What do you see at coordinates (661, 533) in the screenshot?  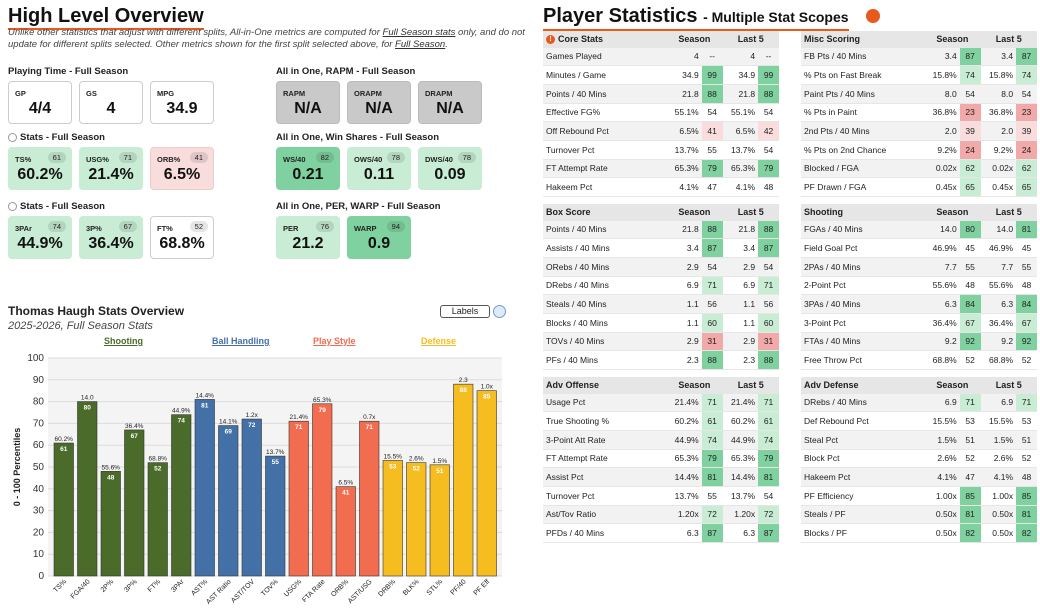 I see `table-row: PFDs / 40 Mins 6.3 87 6.3 87` at bounding box center [661, 533].